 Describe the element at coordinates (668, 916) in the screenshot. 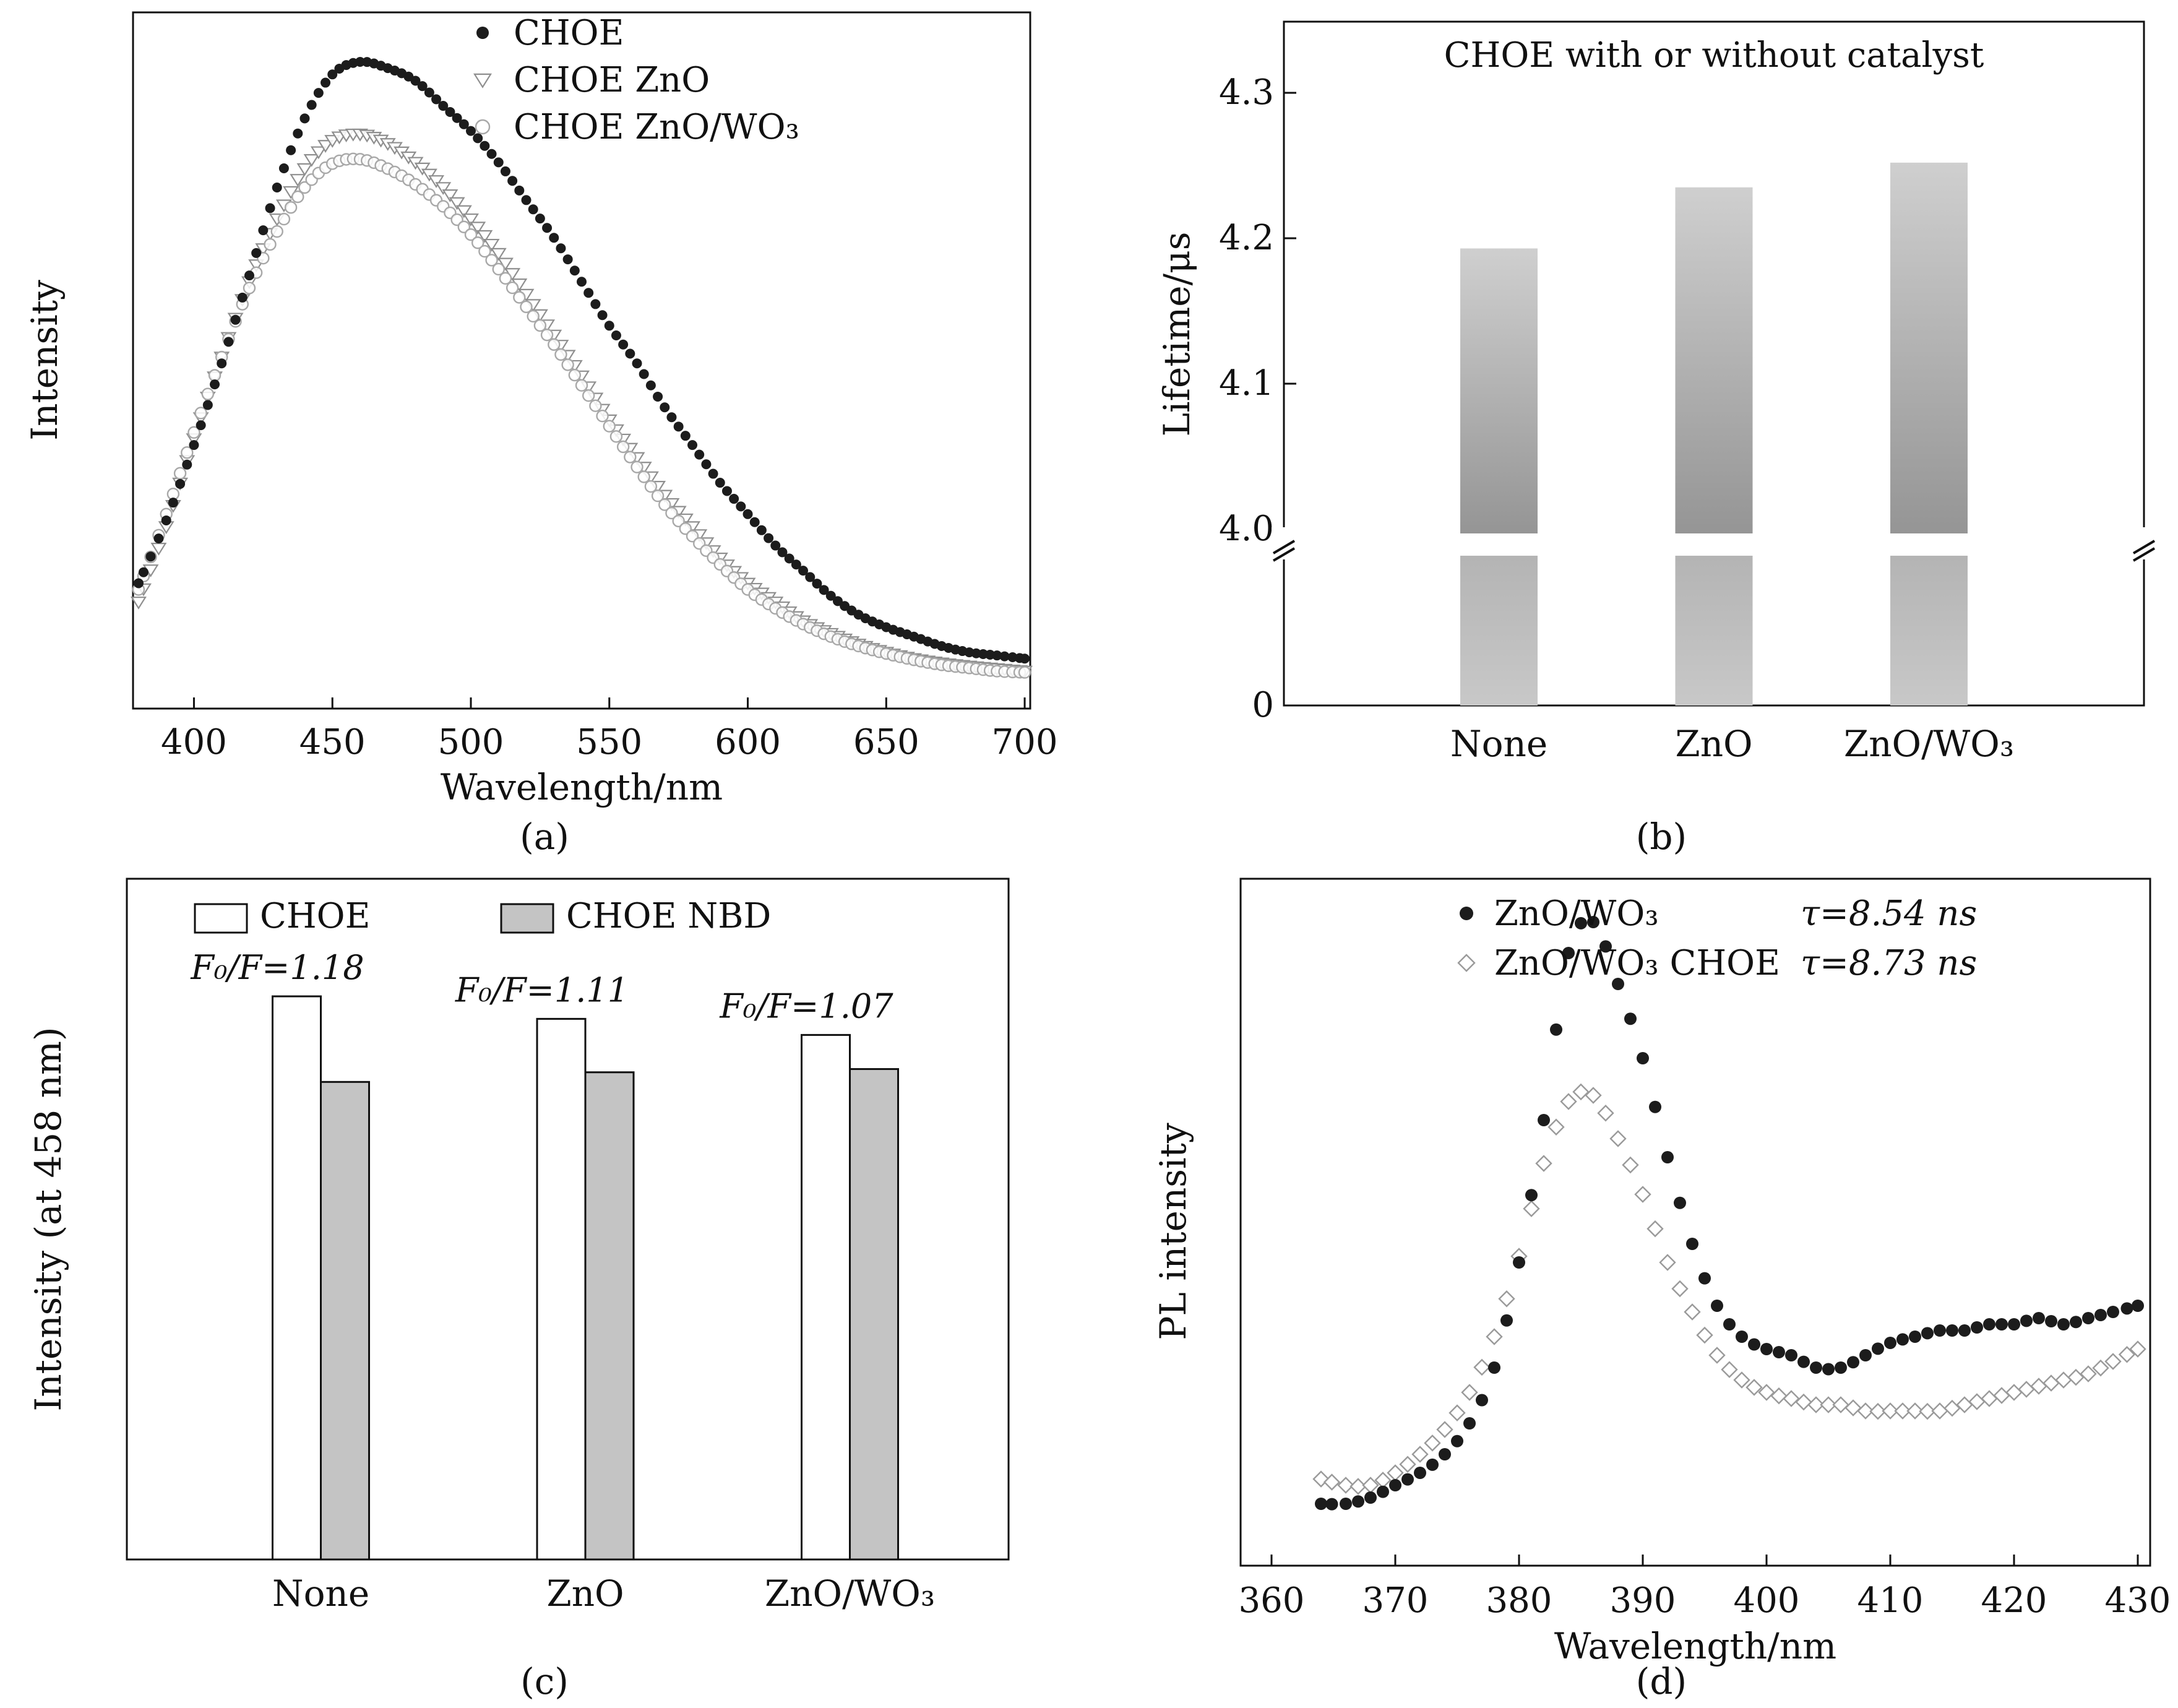

I see `svg-text: CHOE NBD` at that location.